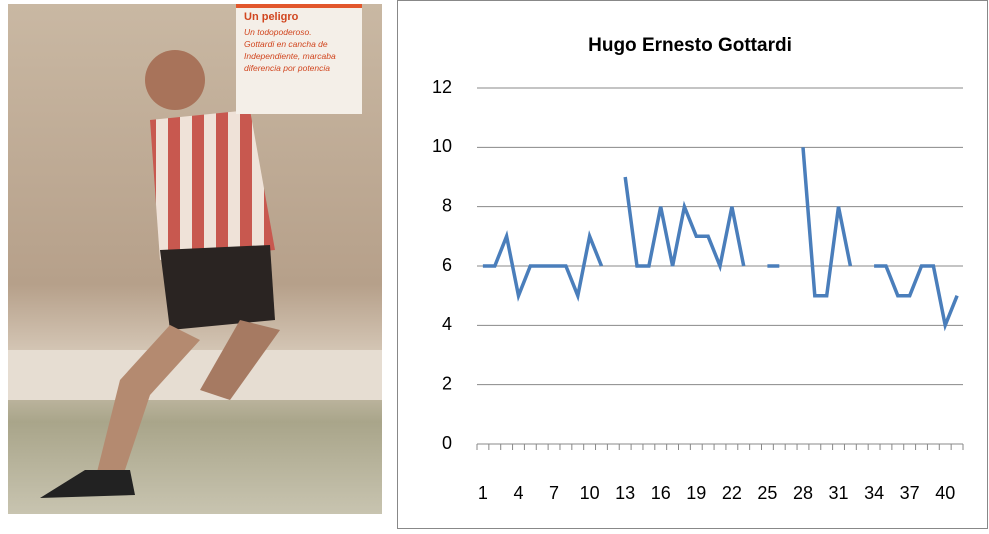  I want to click on y-tick-label: 2, so click(447, 383).